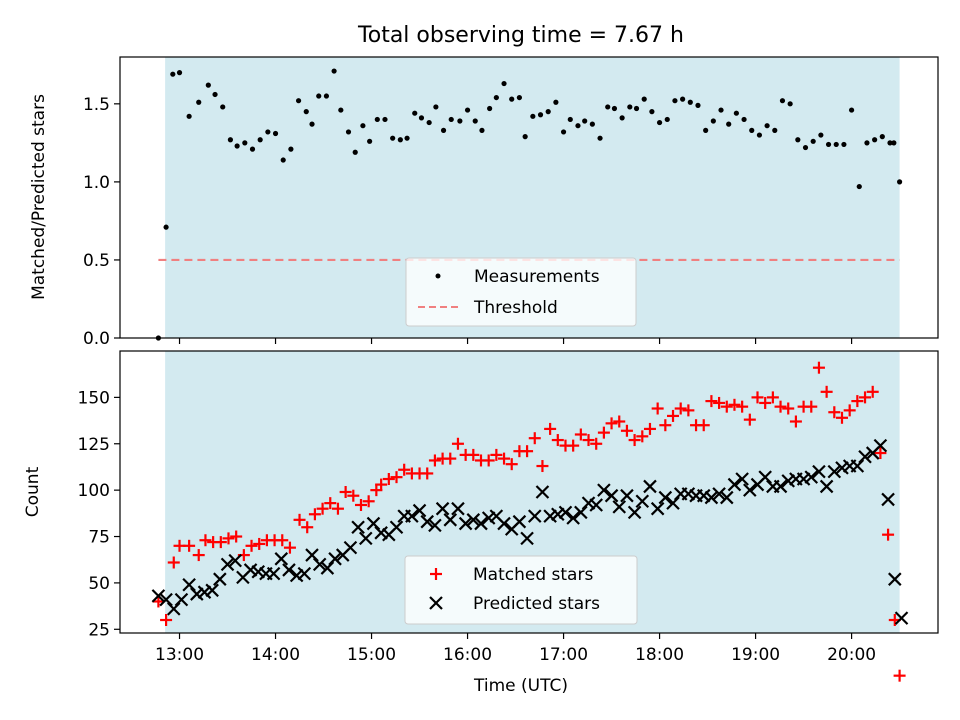 This screenshot has width=960, height=720. Describe the element at coordinates (371, 655) in the screenshot. I see `x-tick-label: 15:00` at that location.